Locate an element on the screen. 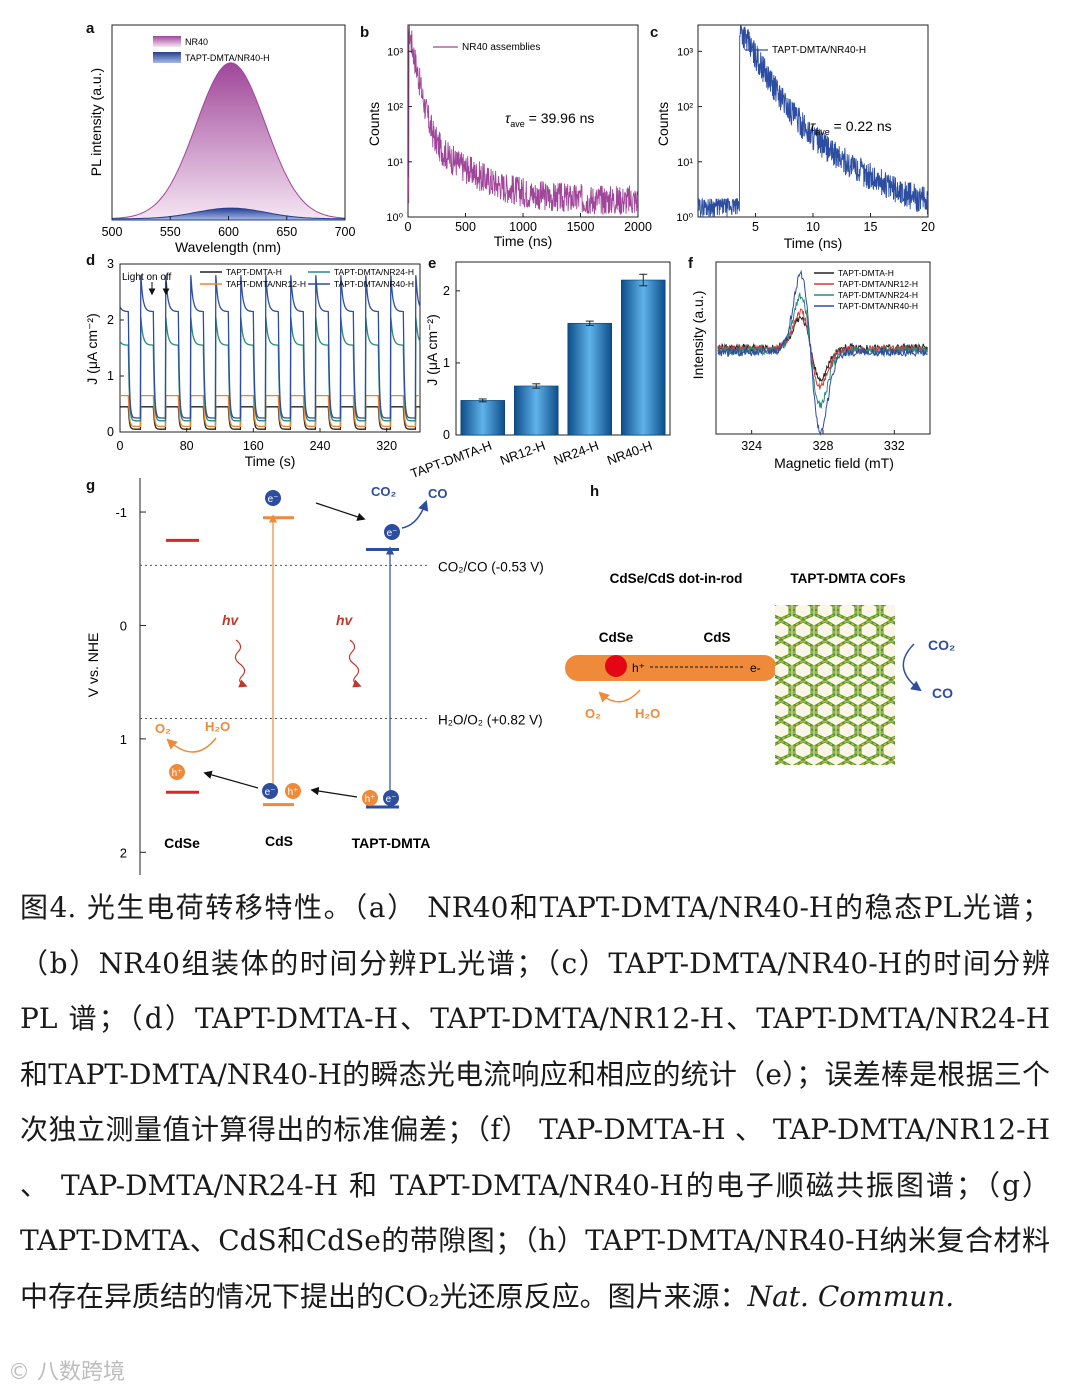 The height and width of the screenshot is (1394, 1080). material-label-cds: CdS is located at coordinates (279, 841).